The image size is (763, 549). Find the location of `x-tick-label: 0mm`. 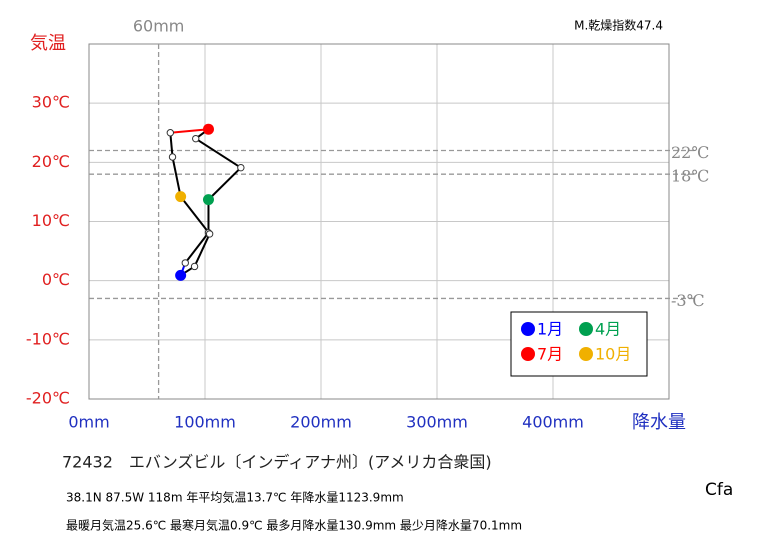

x-tick-label: 0mm is located at coordinates (88, 422).